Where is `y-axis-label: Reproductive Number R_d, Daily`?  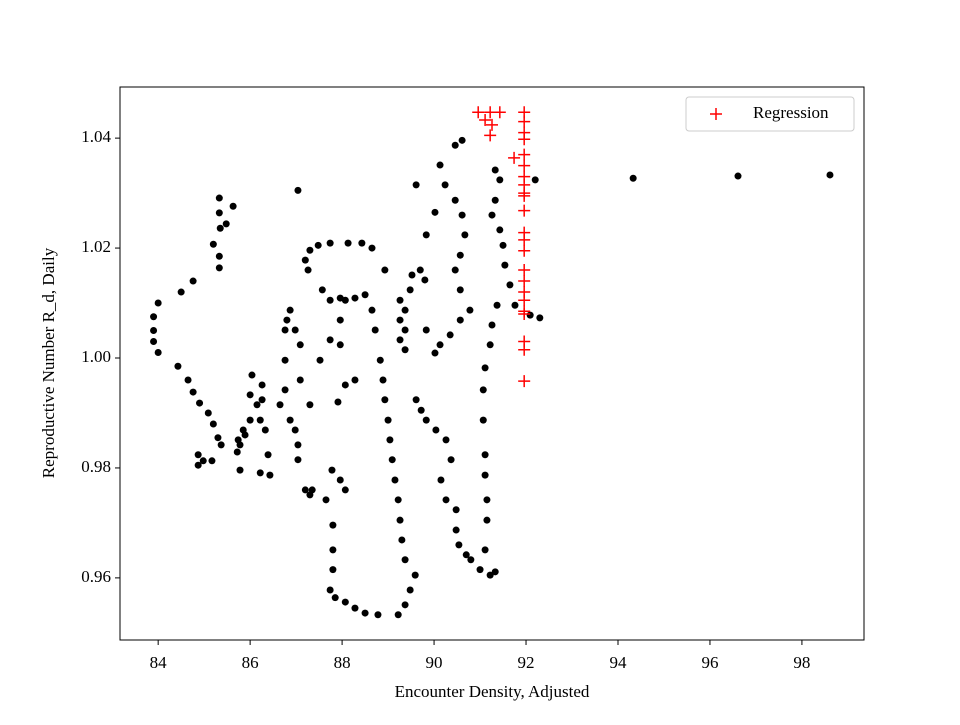
y-axis-label: Reproductive Number R_d, Daily is located at coordinates (48, 362).